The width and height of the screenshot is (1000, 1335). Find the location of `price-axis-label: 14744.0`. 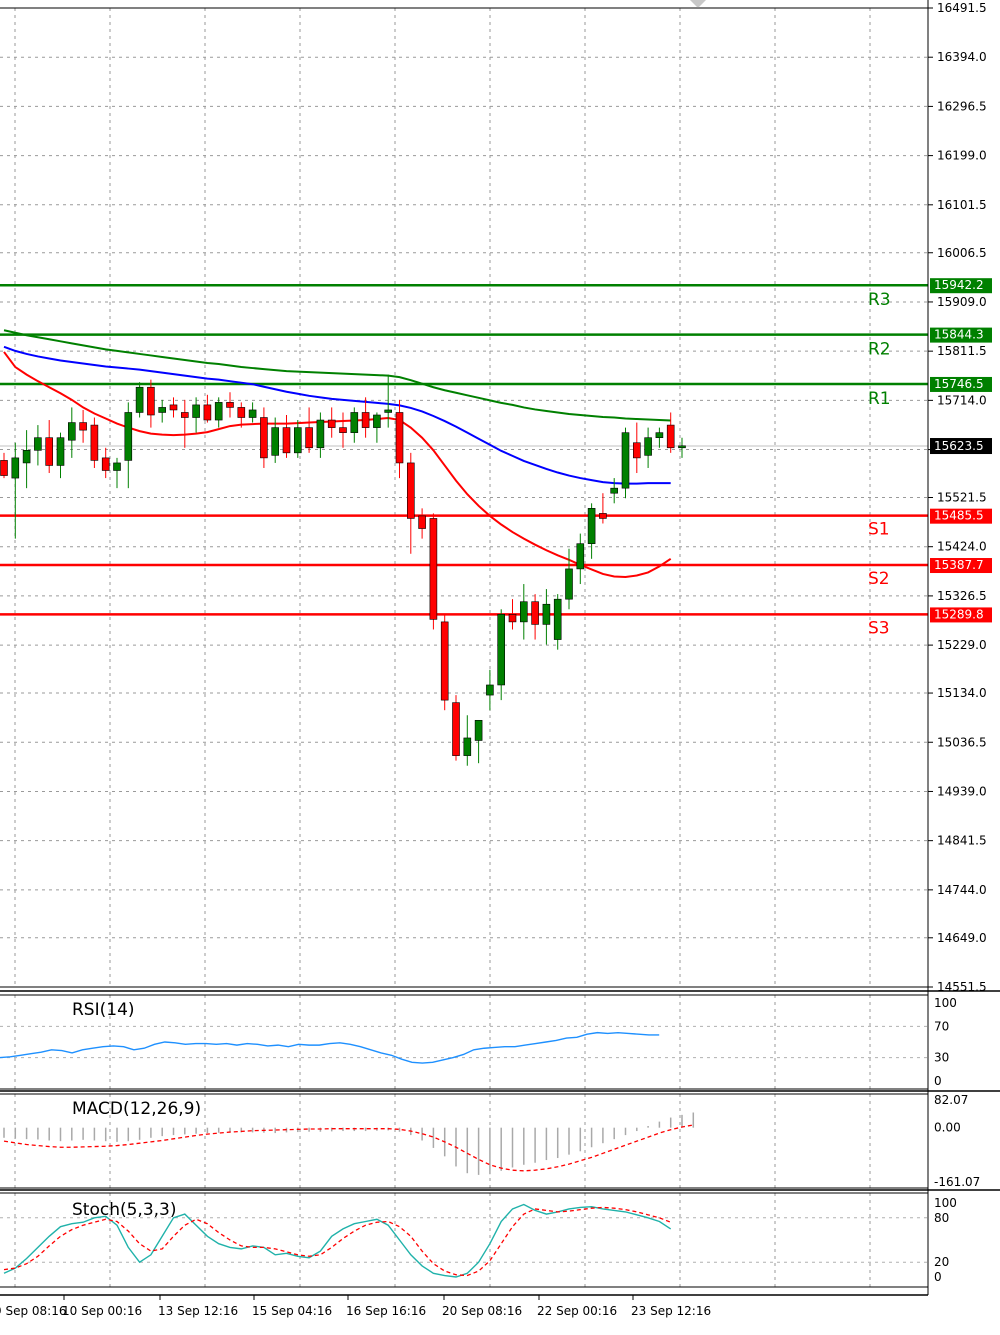

price-axis-label: 14744.0 is located at coordinates (962, 890).